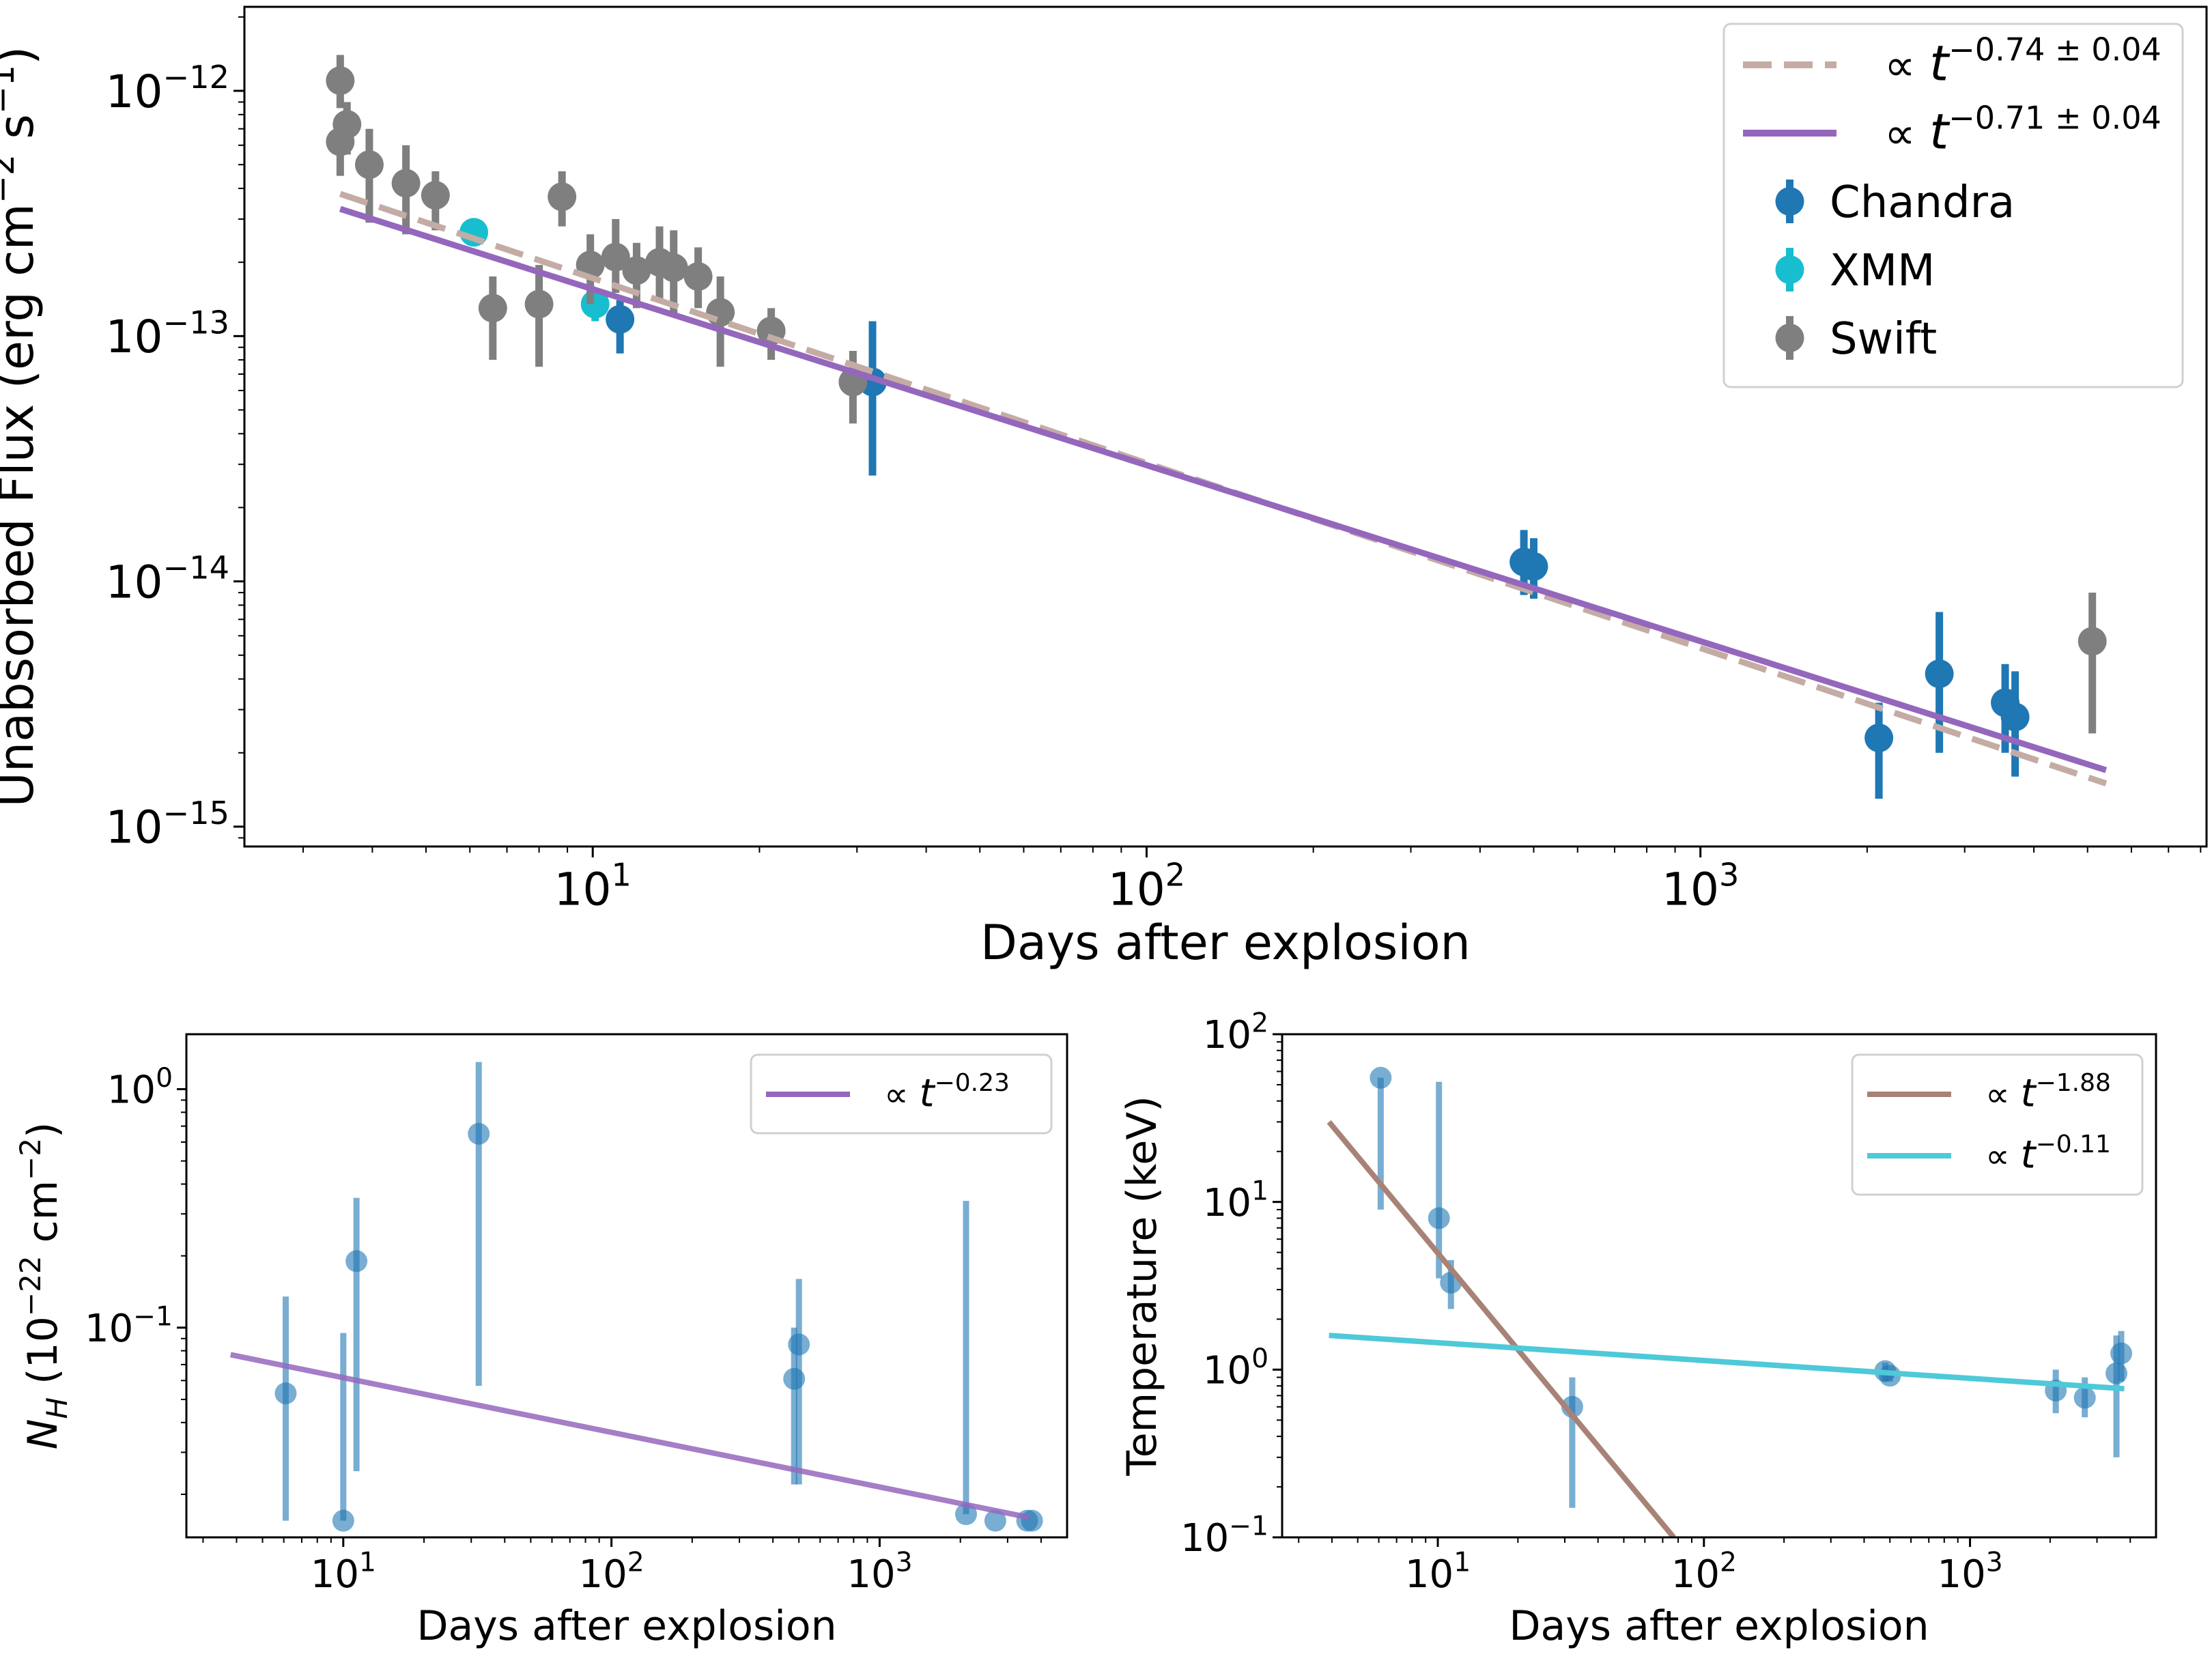 This screenshot has width=2212, height=1665. I want to click on ylabel-sup: −1, so click(11, 89).